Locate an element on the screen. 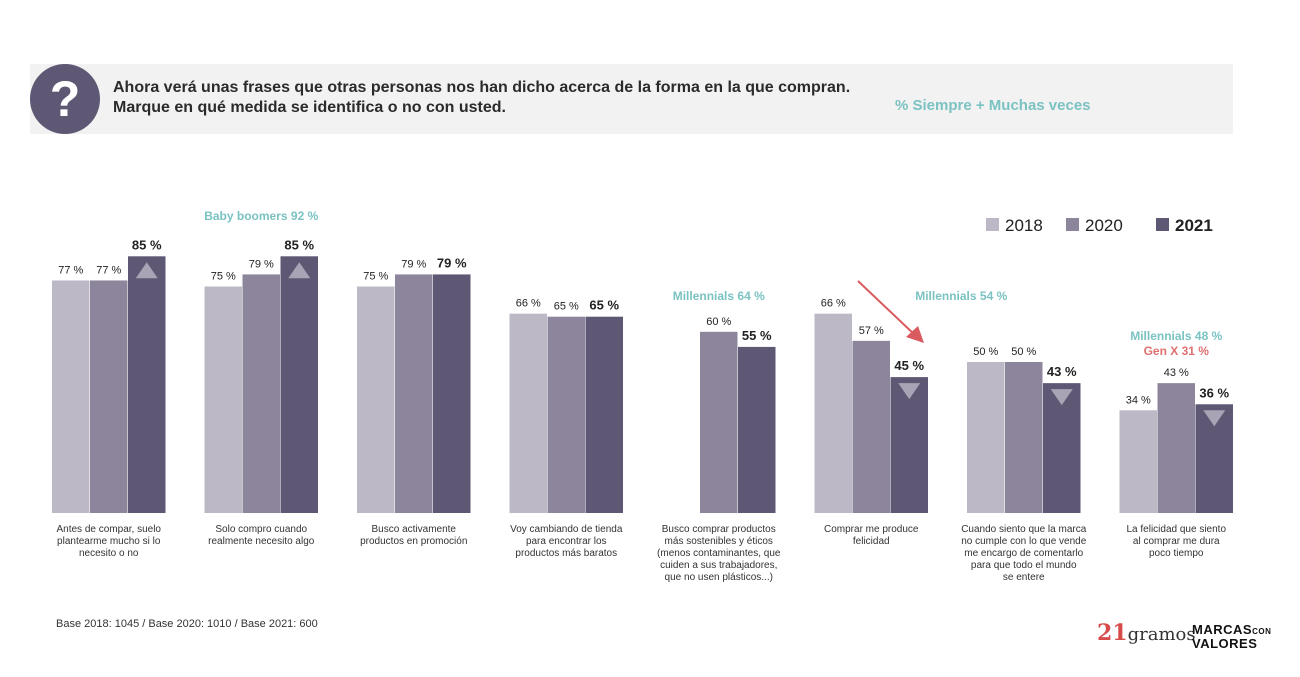  data-label-2018-0: 77 % is located at coordinates (70, 270).